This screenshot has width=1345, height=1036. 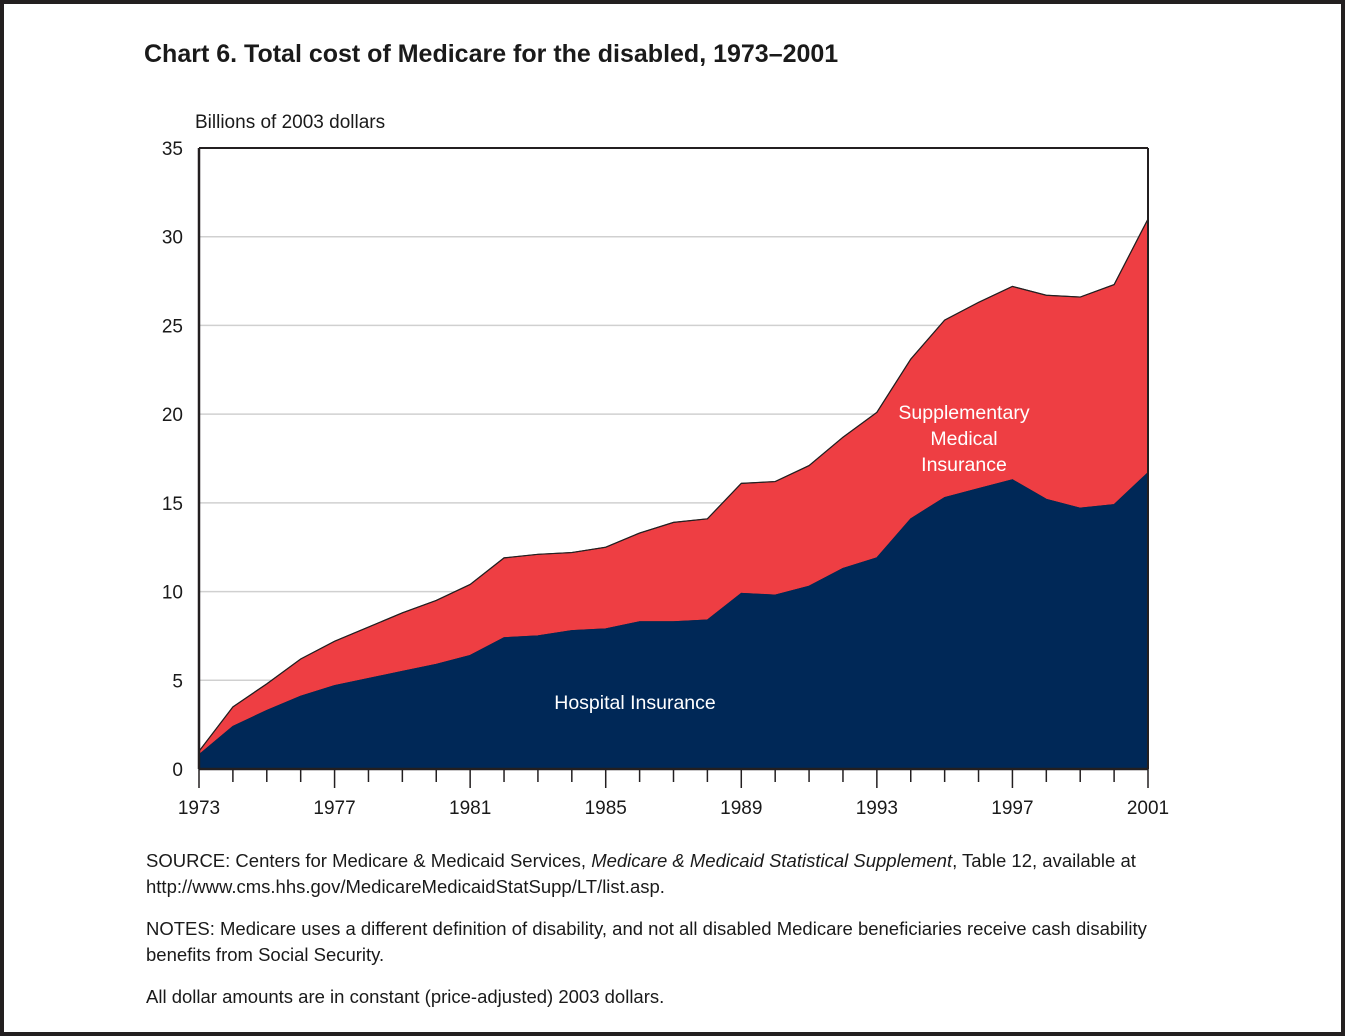 I want to click on y-tick-label-30: 30, so click(x=172, y=238).